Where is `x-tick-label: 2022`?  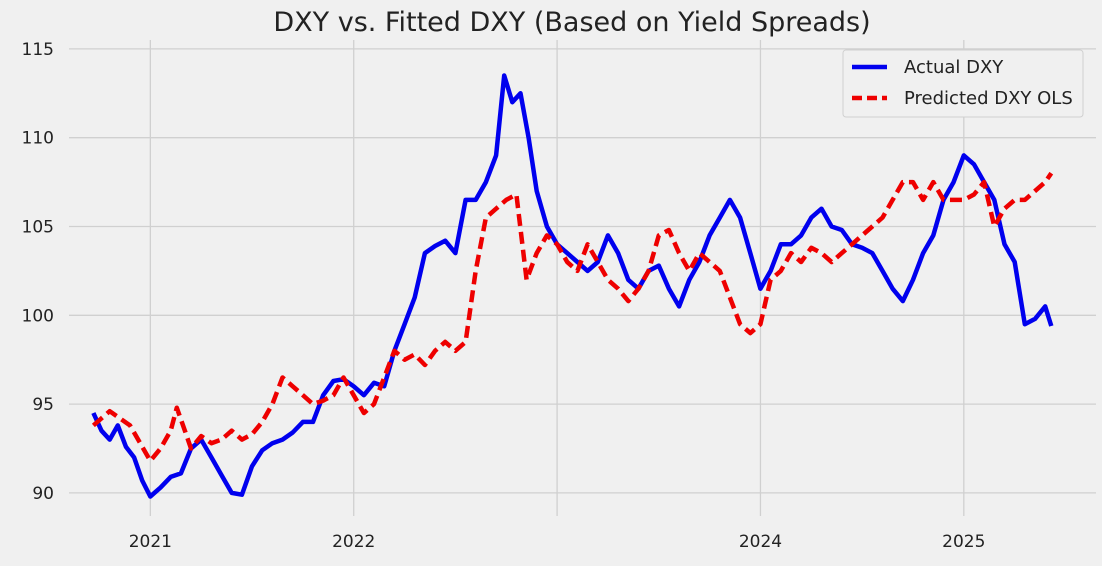 x-tick-label: 2022 is located at coordinates (353, 542).